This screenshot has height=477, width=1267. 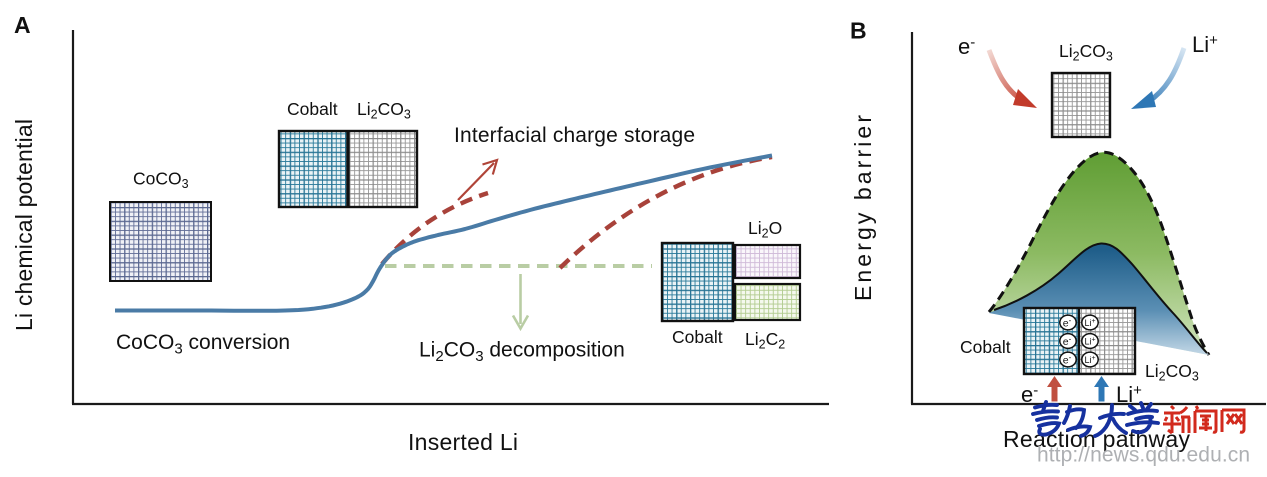 What do you see at coordinates (22, 25) in the screenshot?
I see `svg-text: A` at bounding box center [22, 25].